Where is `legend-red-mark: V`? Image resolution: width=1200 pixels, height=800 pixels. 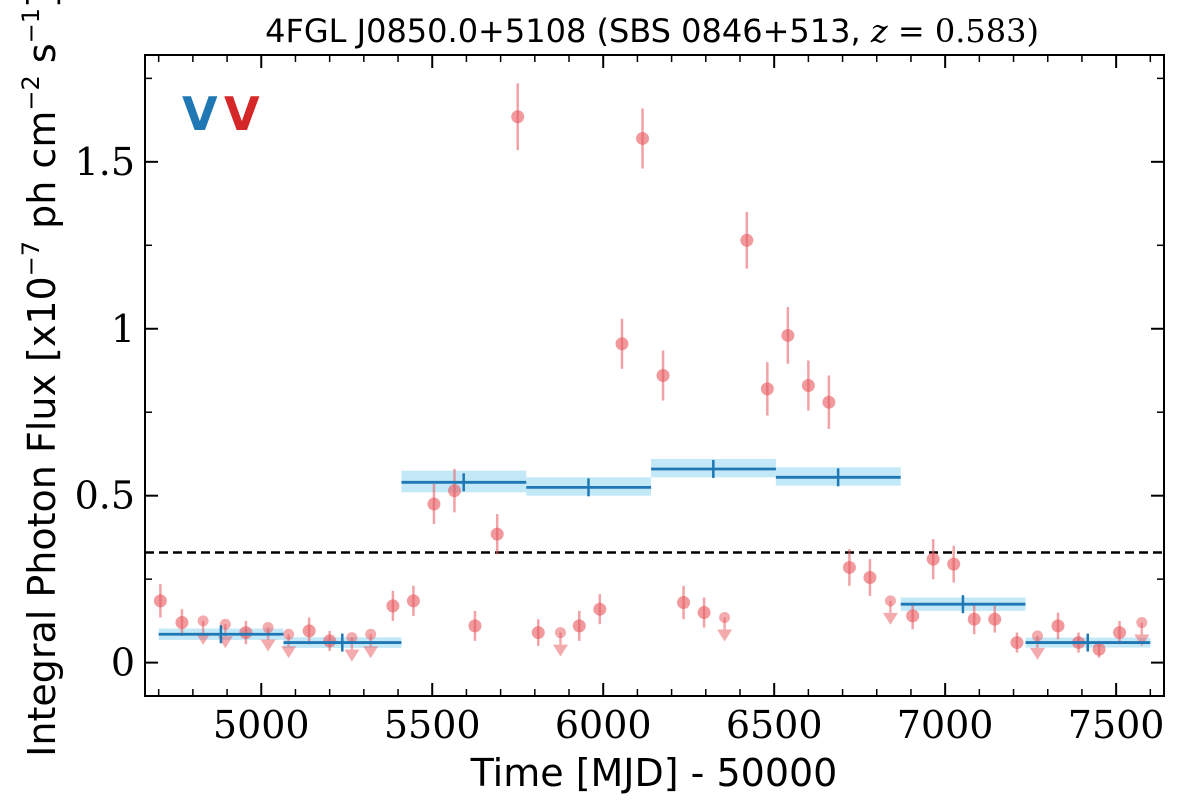 legend-red-mark: V is located at coordinates (242, 114).